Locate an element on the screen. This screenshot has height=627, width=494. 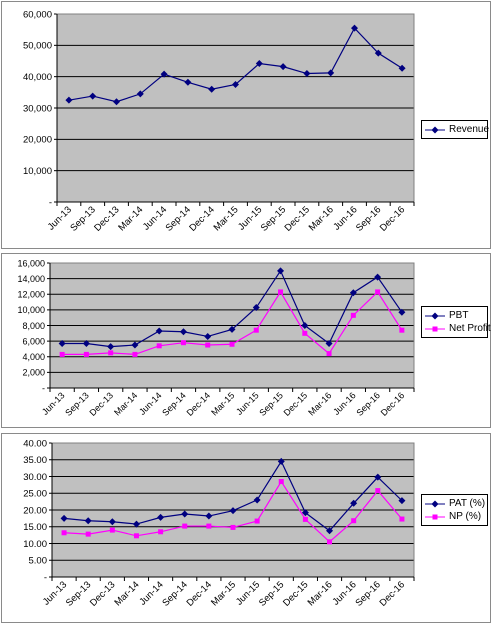
y-tick-label: 30,000 is located at coordinates (37, 108).